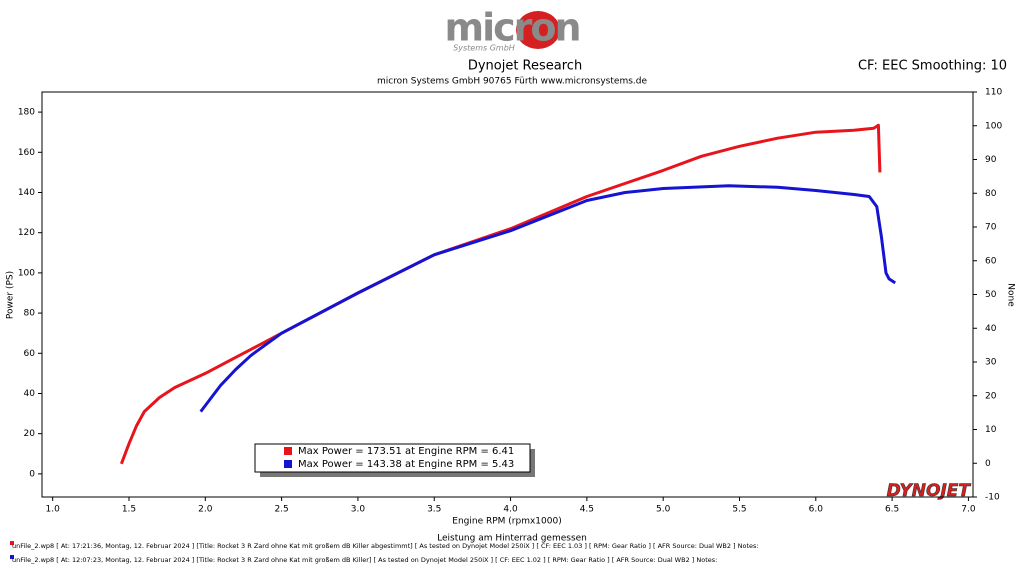 This screenshot has width=1024, height=576. Describe the element at coordinates (587, 510) in the screenshot. I see `x-tick-label: 4.5` at that location.